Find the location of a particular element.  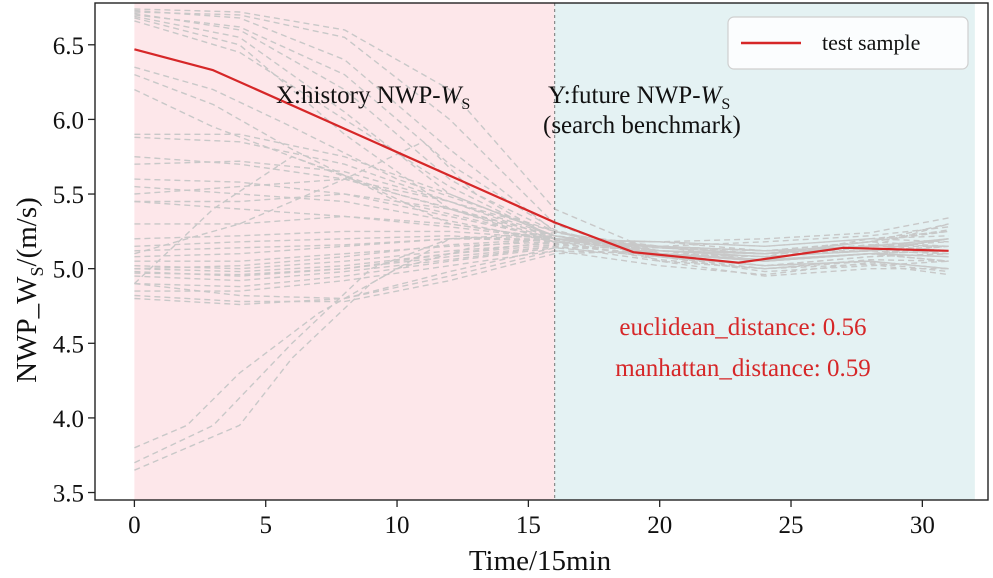

y-tick-label: 5.5 is located at coordinates (68, 195).